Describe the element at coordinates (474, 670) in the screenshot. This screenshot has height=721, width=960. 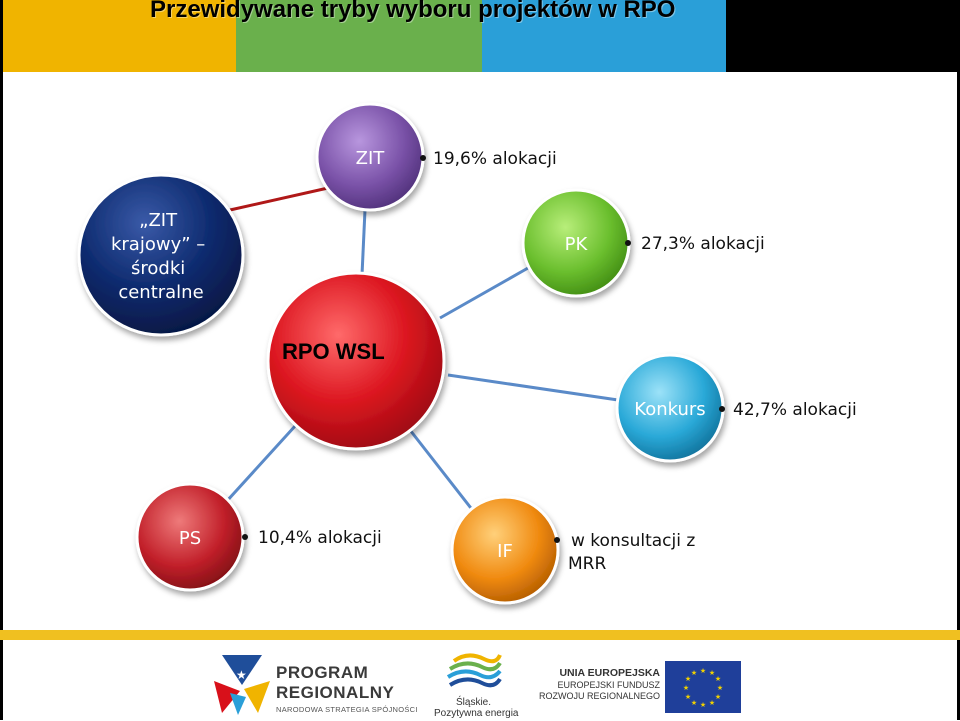
I see `slaskie-waves-icon` at that location.